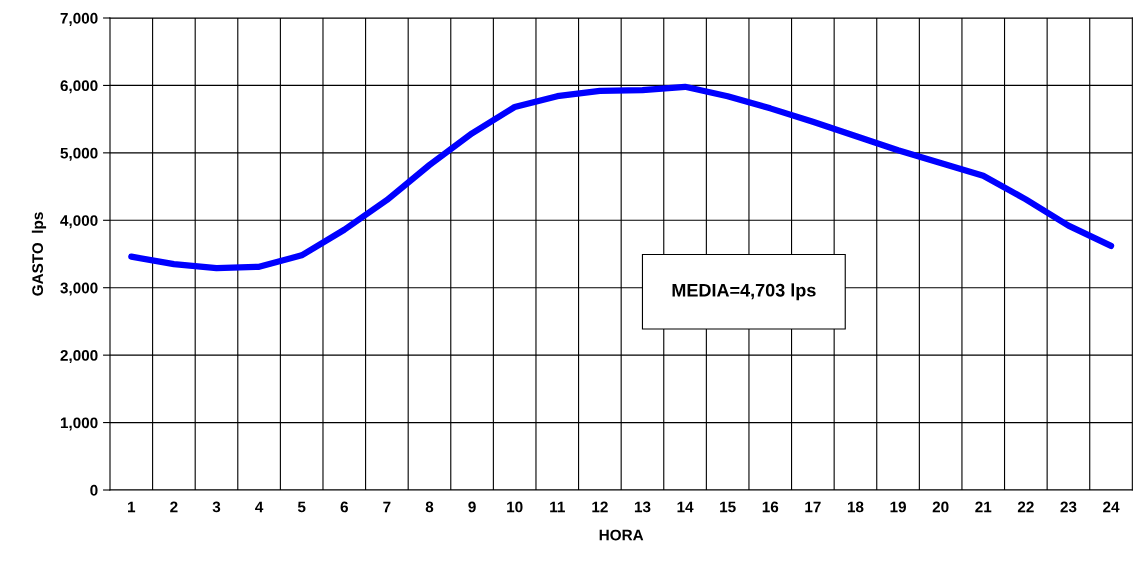 This screenshot has width=1133, height=567. What do you see at coordinates (259, 507) in the screenshot?
I see `x-tick-label: 4` at bounding box center [259, 507].